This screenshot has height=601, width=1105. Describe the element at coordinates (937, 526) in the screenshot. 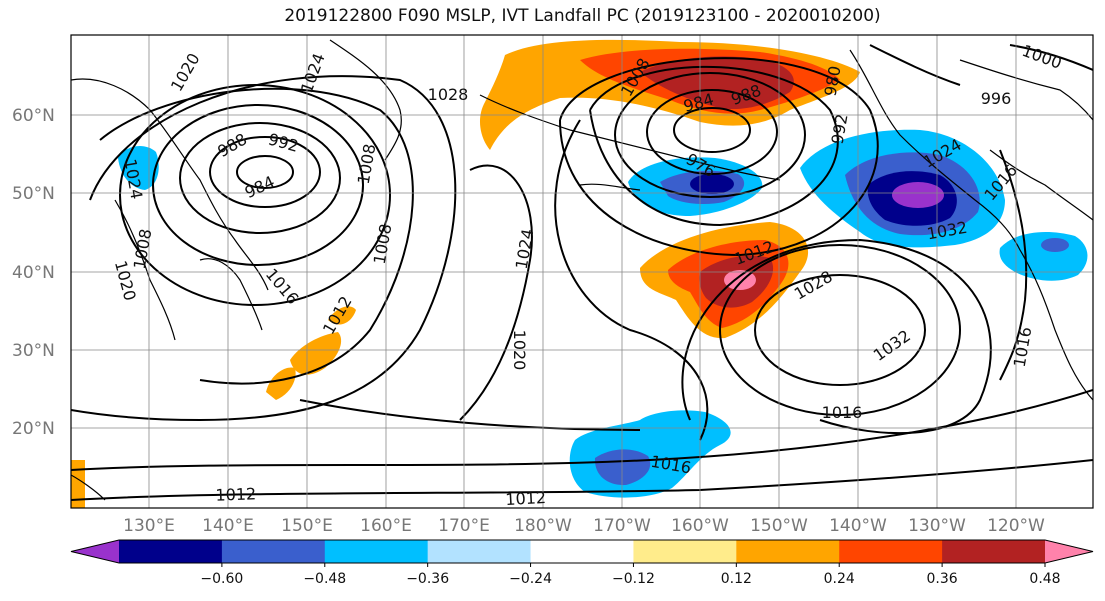

I see `lon-label: 130°W` at that location.